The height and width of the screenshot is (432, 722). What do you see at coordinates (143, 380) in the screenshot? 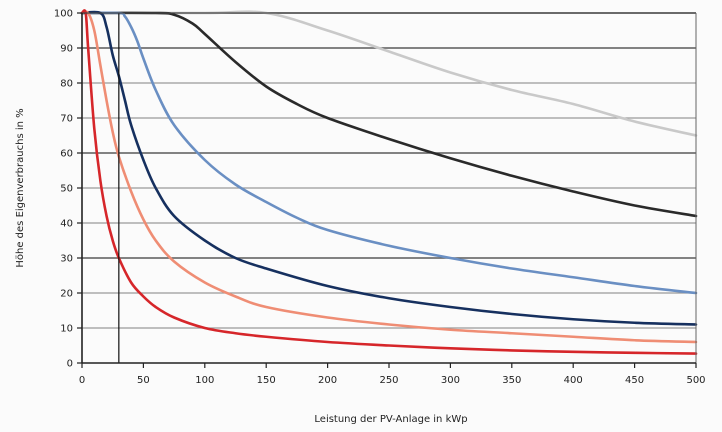
I see `x-tick-label-50: 50` at bounding box center [143, 380].